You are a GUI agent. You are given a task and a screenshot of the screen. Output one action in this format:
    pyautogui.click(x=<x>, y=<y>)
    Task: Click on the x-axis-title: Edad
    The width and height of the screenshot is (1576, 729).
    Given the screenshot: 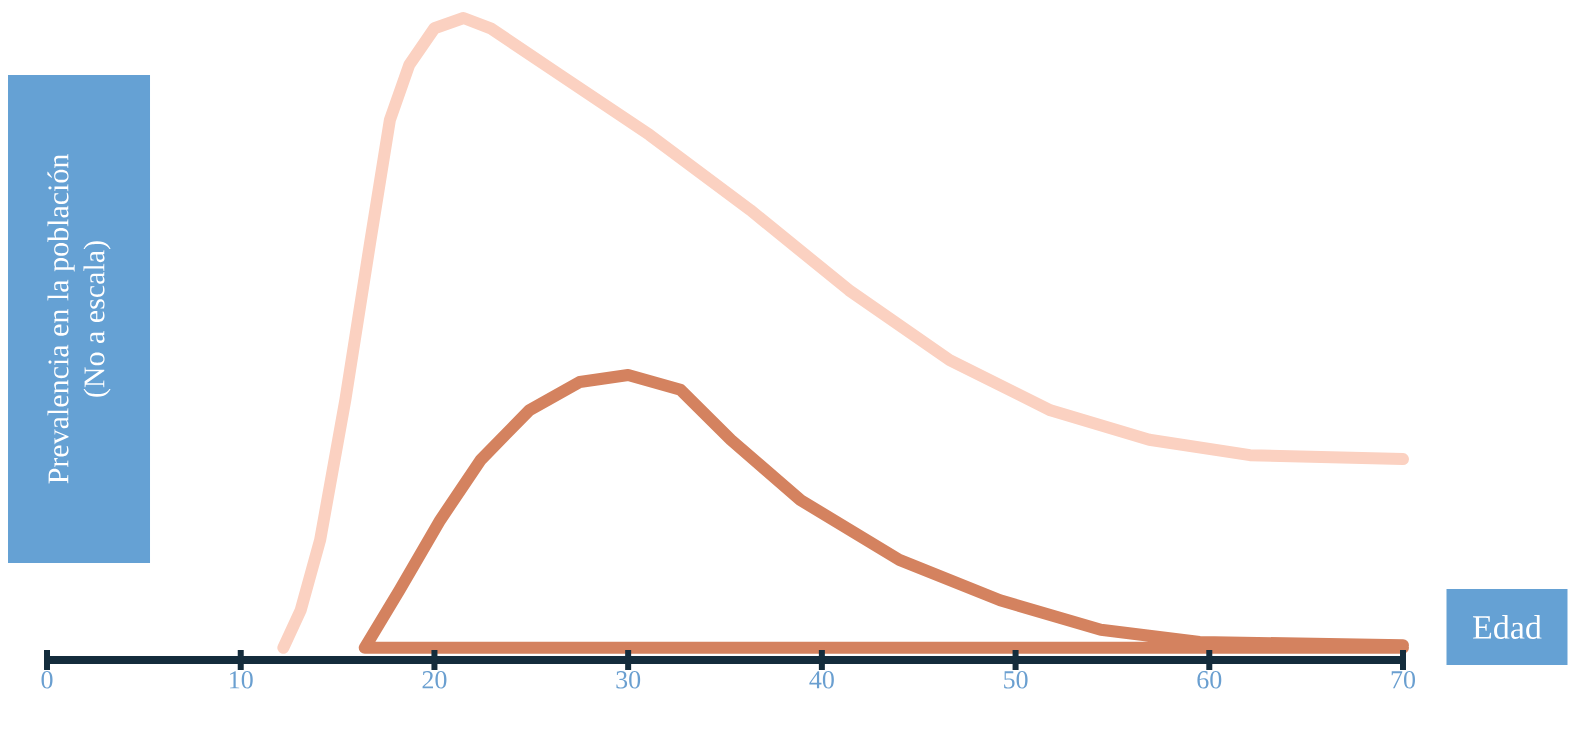 What is the action you would take?
    pyautogui.click(x=1507, y=627)
    